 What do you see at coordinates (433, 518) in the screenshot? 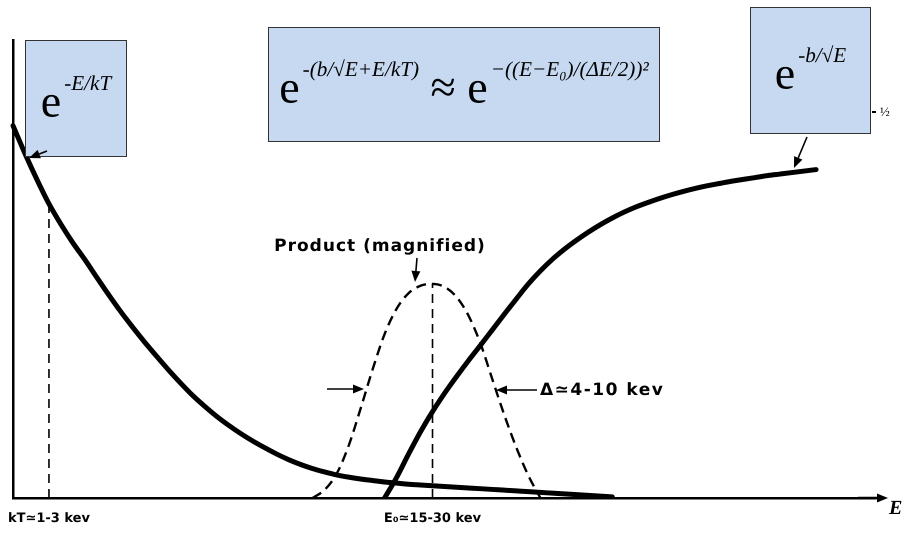
I see `x-tick-label: E₀≃15-30 kev` at bounding box center [433, 518].